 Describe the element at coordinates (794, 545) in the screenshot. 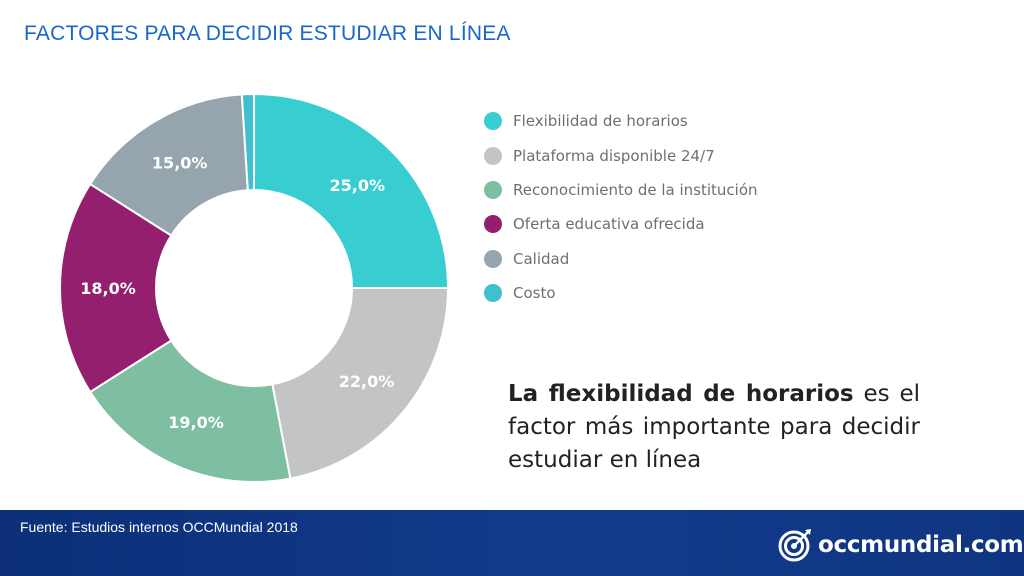

I see `target-icon` at that location.